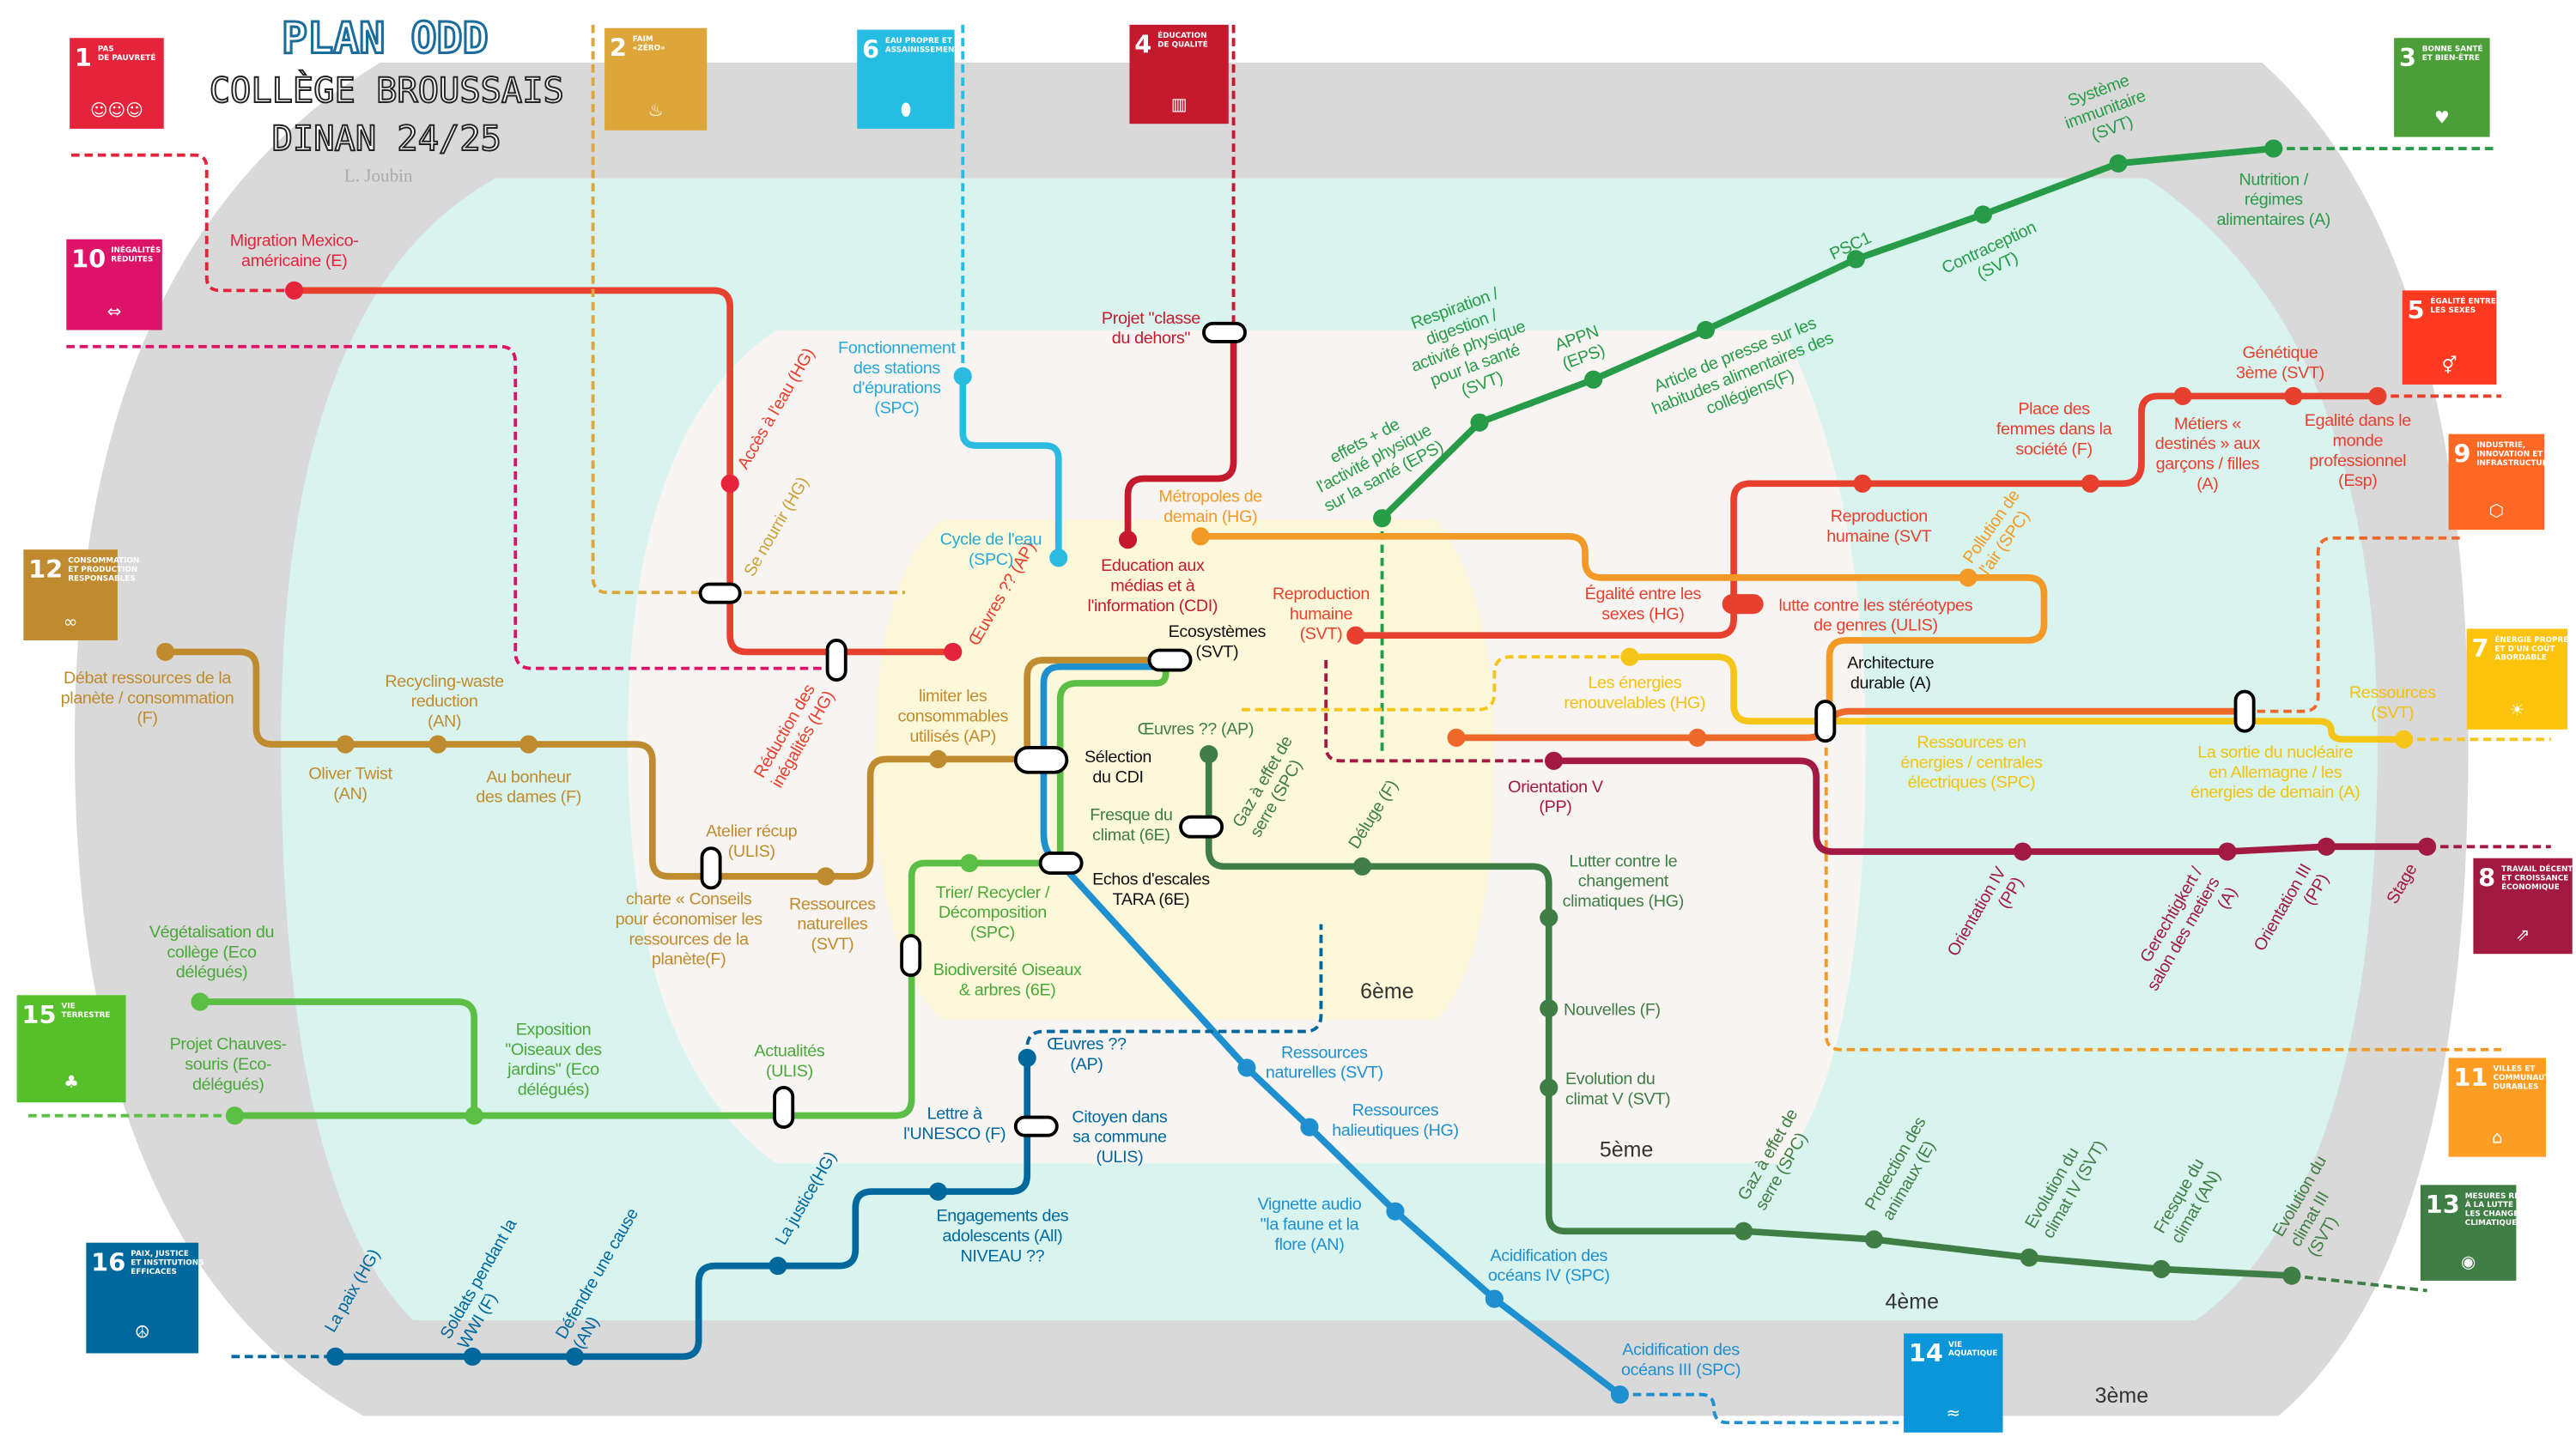 The height and width of the screenshot is (1449, 2576). I want to click on station-energies-renouv, so click(1630, 656).